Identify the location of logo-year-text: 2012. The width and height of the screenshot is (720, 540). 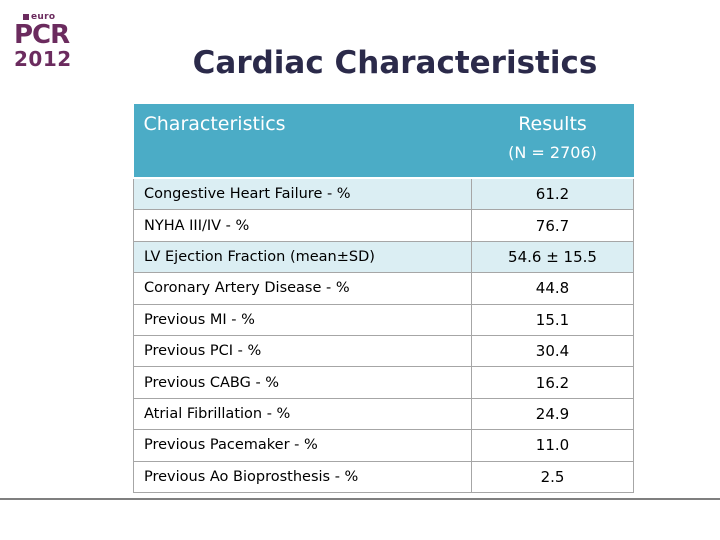
(43, 59).